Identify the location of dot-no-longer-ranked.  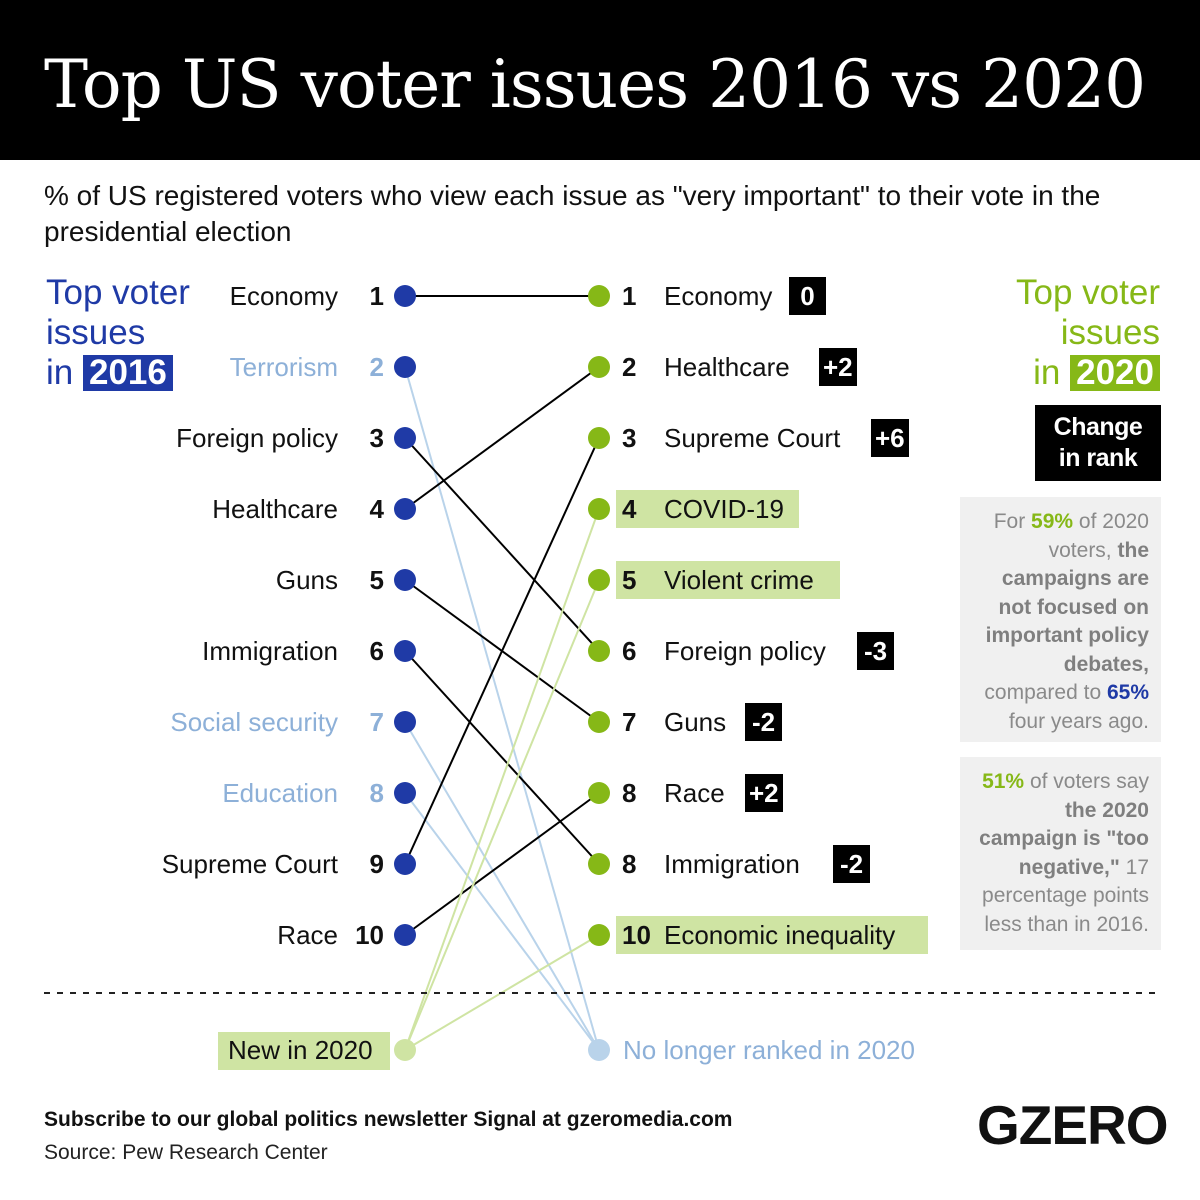
(599, 1050).